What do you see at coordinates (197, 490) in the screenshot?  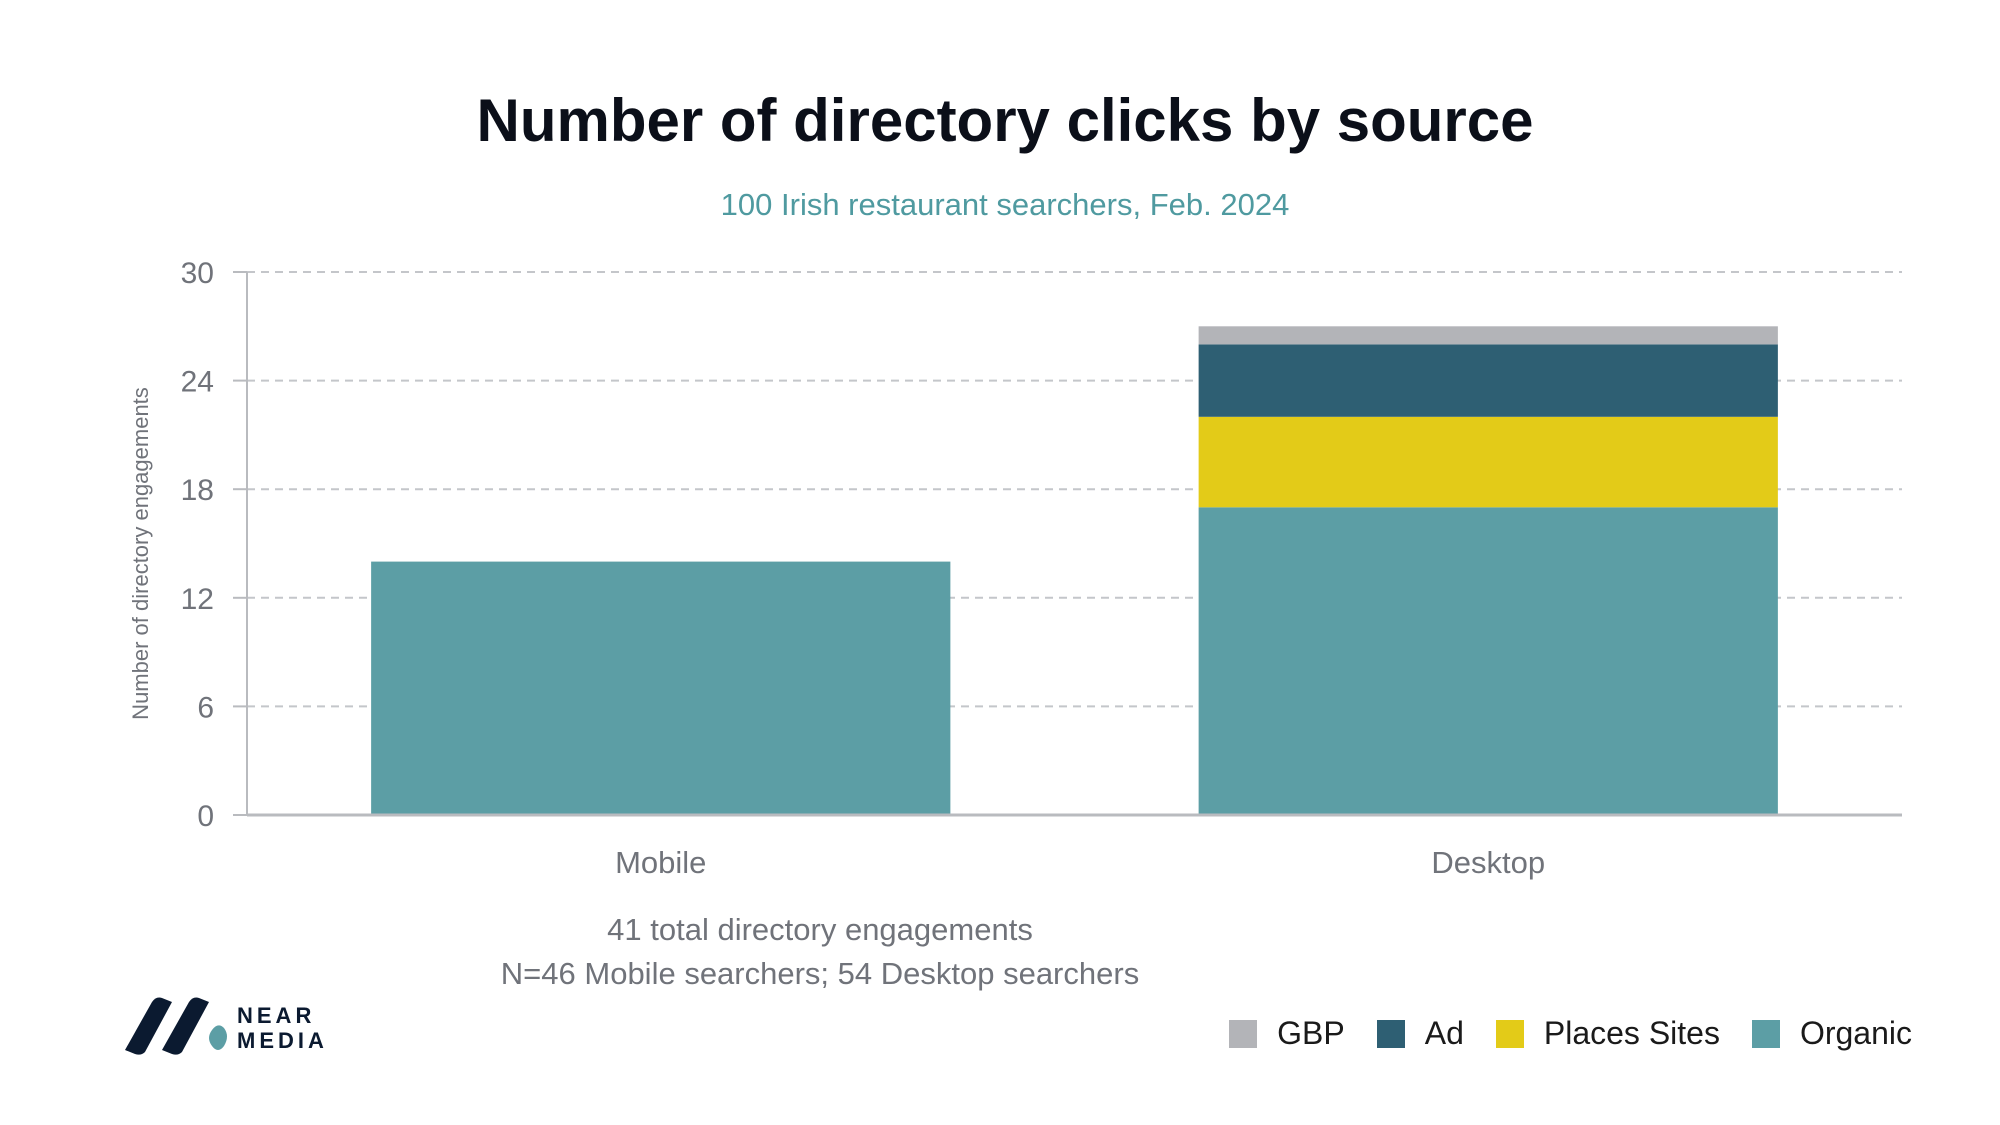 I see `y-tick-label-18: 18` at bounding box center [197, 490].